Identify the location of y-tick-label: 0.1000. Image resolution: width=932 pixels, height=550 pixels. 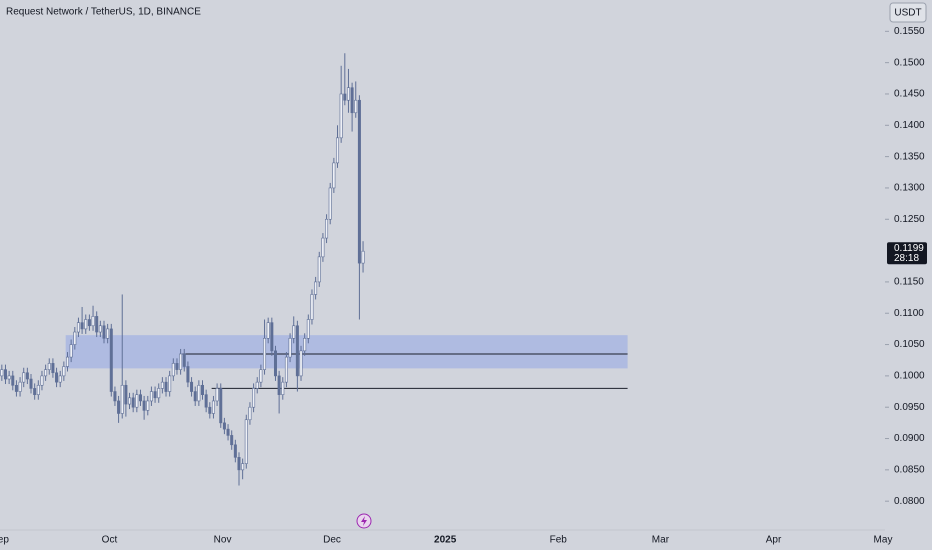
(909, 376).